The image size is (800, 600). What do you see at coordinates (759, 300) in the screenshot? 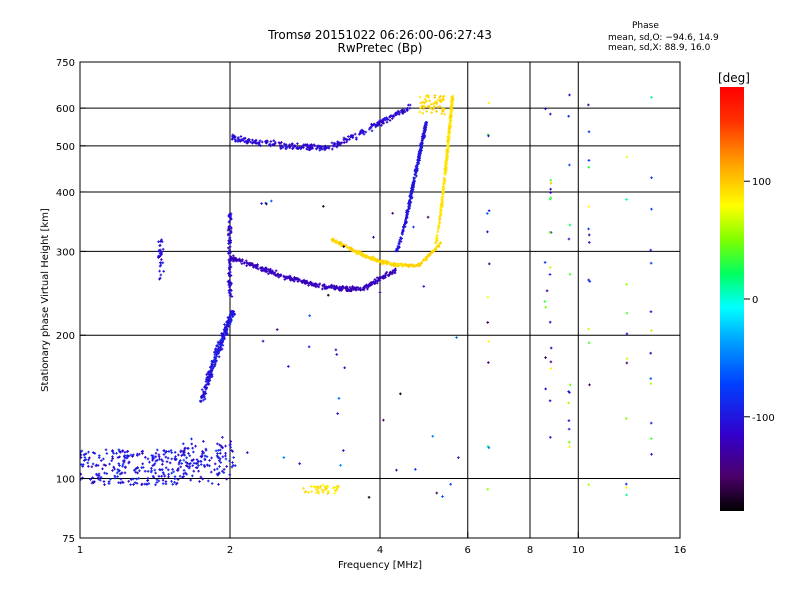
I see `colorbar-ticks: 100 0 -100` at bounding box center [759, 300].